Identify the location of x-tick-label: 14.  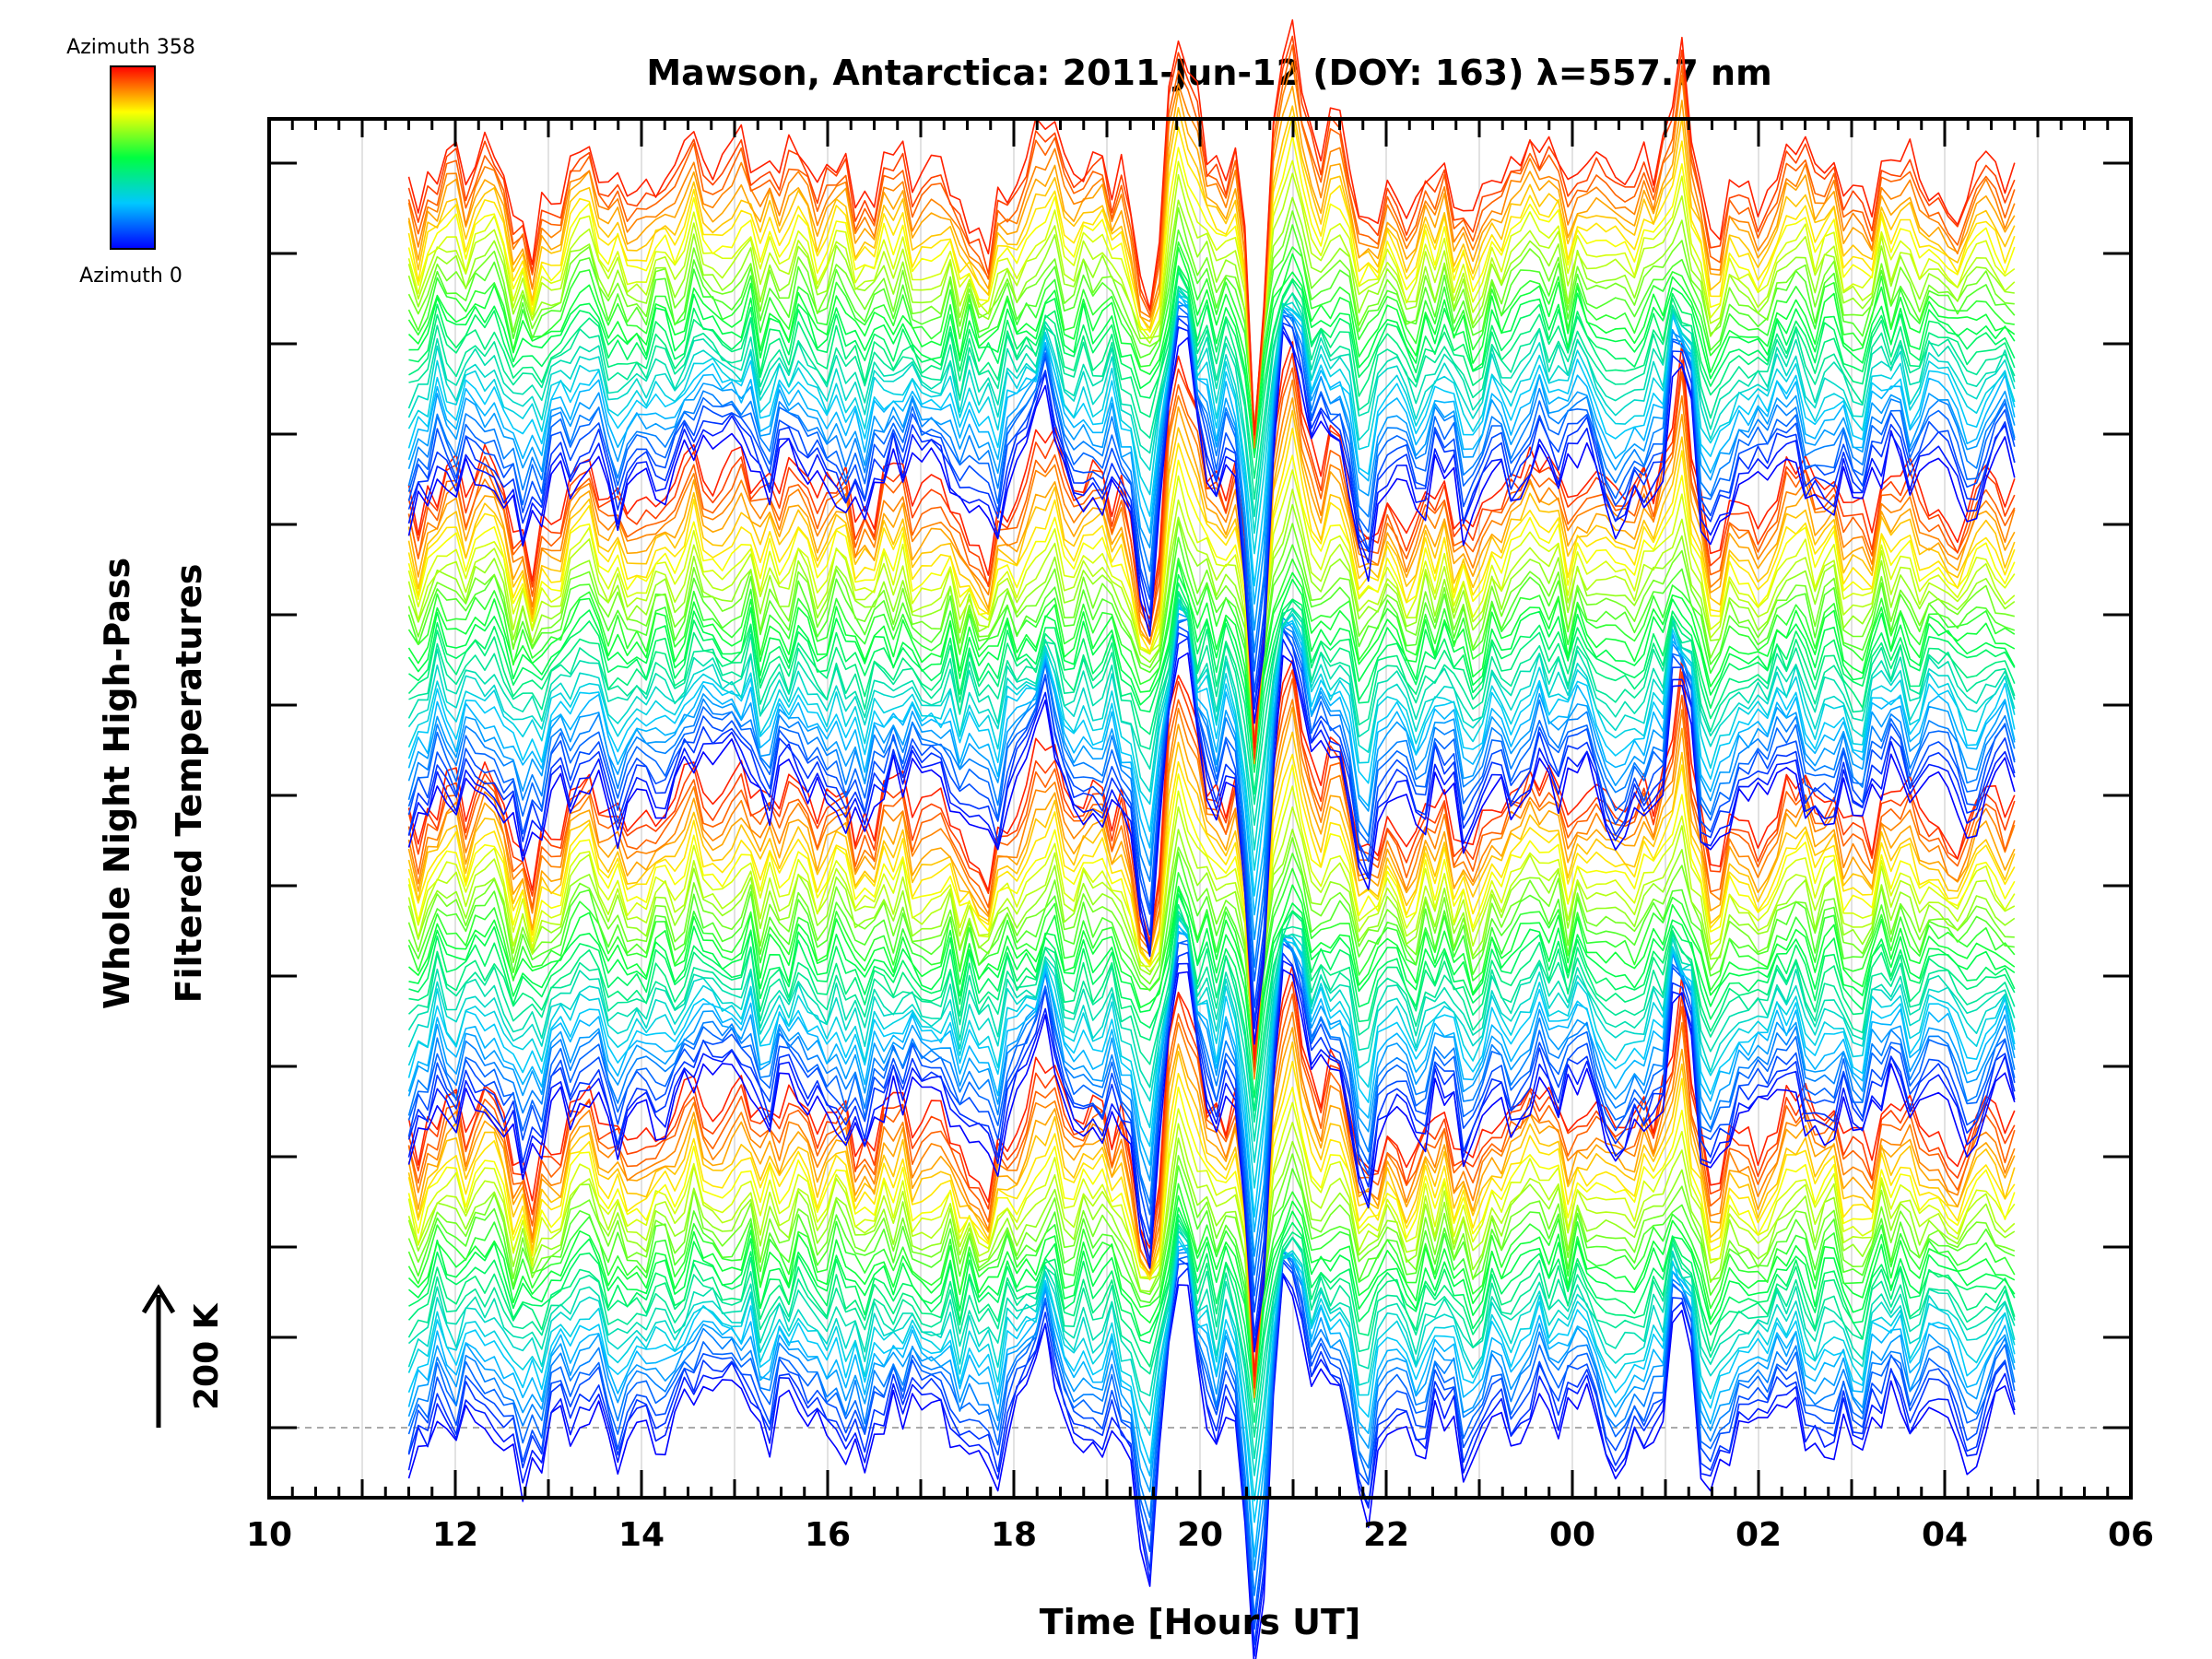
(641, 1535).